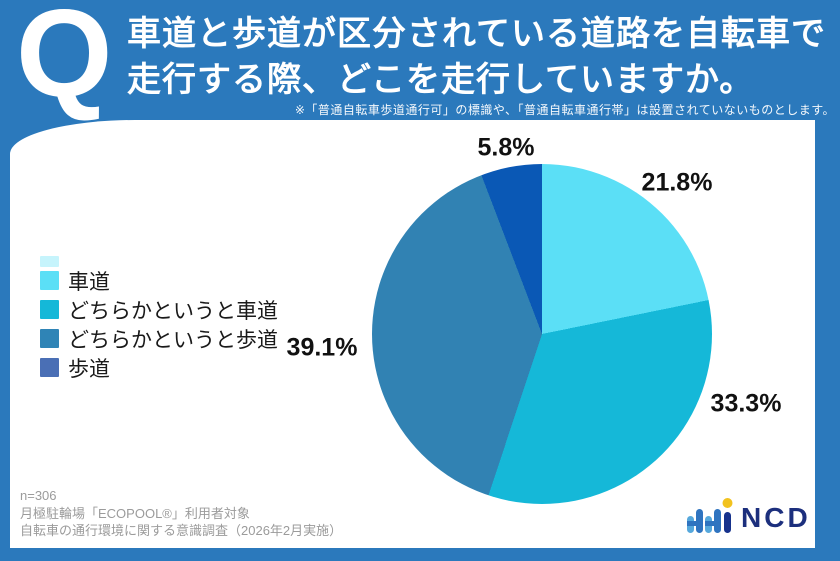  I want to click on legend-label: どちらかというと車道, so click(173, 311).